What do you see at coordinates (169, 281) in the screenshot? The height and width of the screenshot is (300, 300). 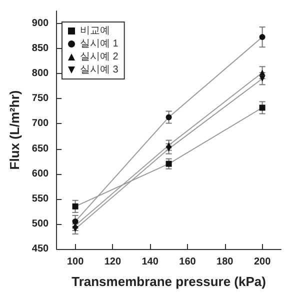 I see `x-axis-title: Transmembrane pressure (kPa)` at bounding box center [169, 281].